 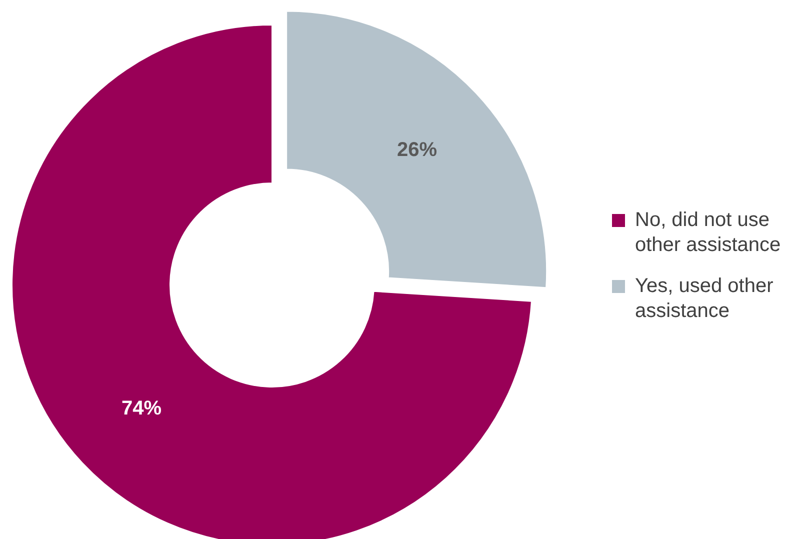 I want to click on data-label: 26%, so click(x=417, y=149).